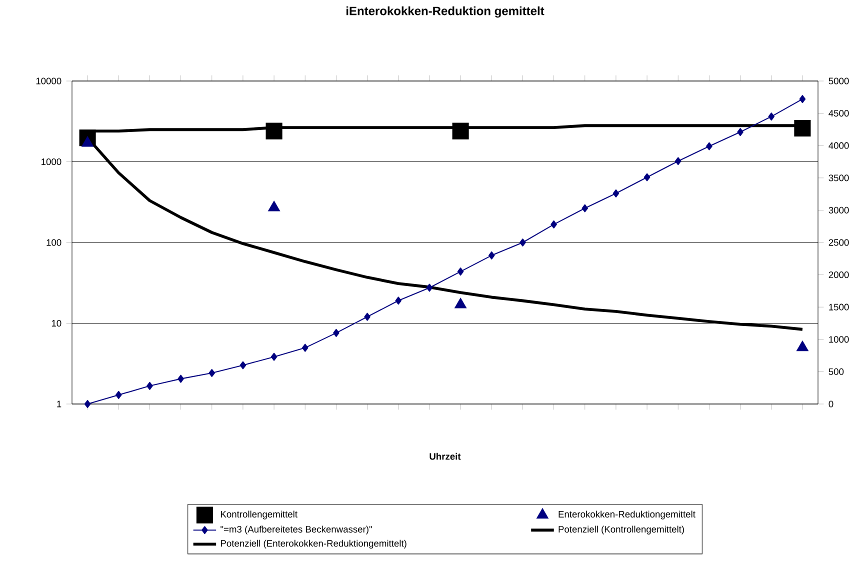  Describe the element at coordinates (313, 544) in the screenshot. I see `legend-label: Potenziell (Enterokokken-Reduktiongemittelt)` at that location.